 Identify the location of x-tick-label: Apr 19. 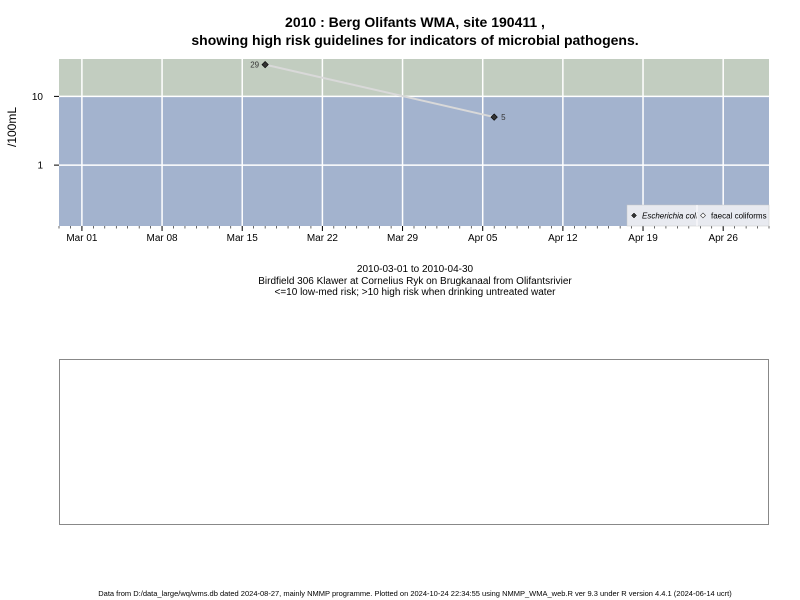
(643, 238).